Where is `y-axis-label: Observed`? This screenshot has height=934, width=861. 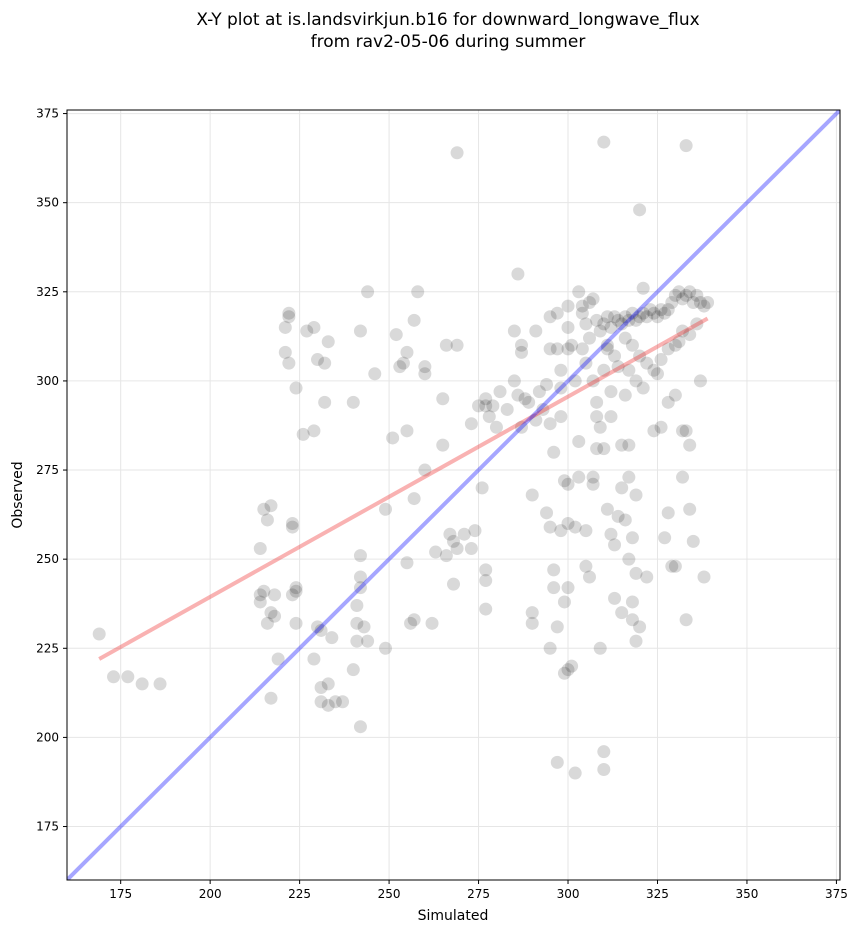 y-axis-label: Observed is located at coordinates (18, 494).